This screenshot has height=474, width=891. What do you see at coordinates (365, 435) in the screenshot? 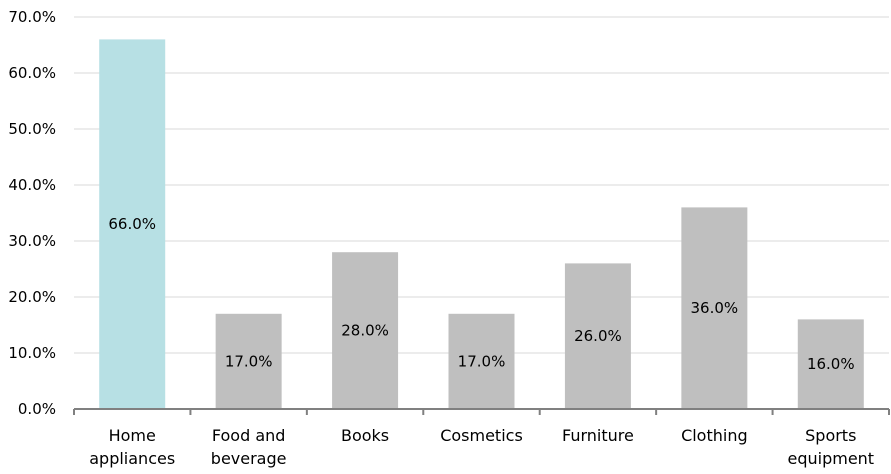
I see `x-category-label: Books` at bounding box center [365, 435].